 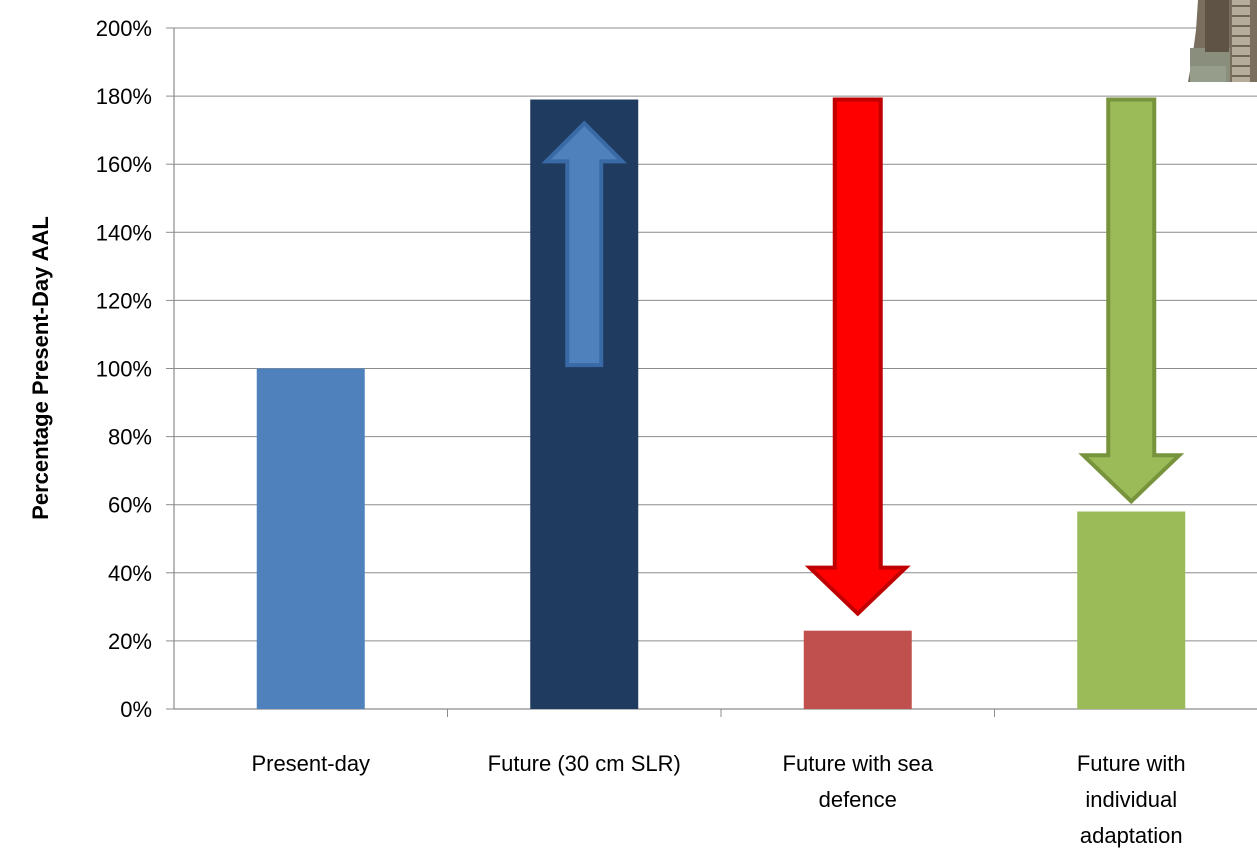 What do you see at coordinates (124, 164) in the screenshot?
I see `y-tick-label: 160%` at bounding box center [124, 164].